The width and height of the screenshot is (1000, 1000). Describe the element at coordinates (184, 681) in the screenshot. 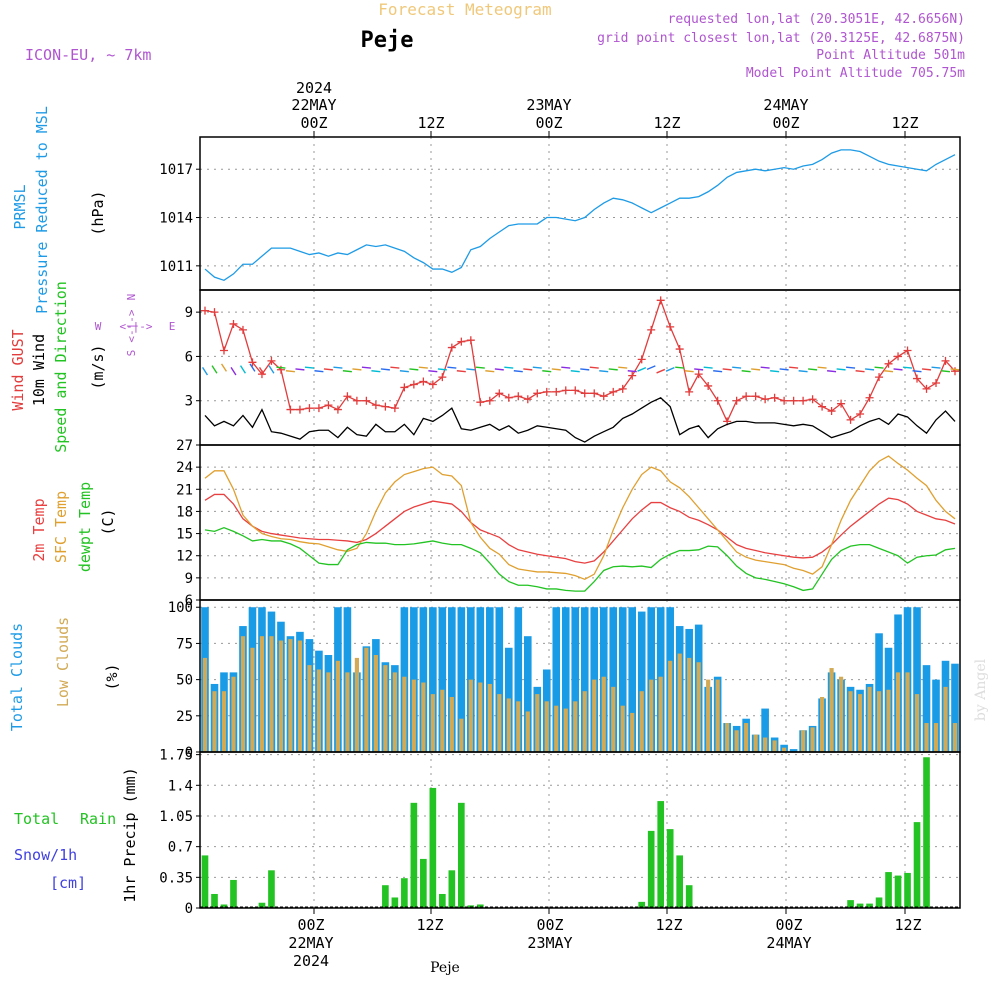

I see `y-tick-label: 50` at that location.